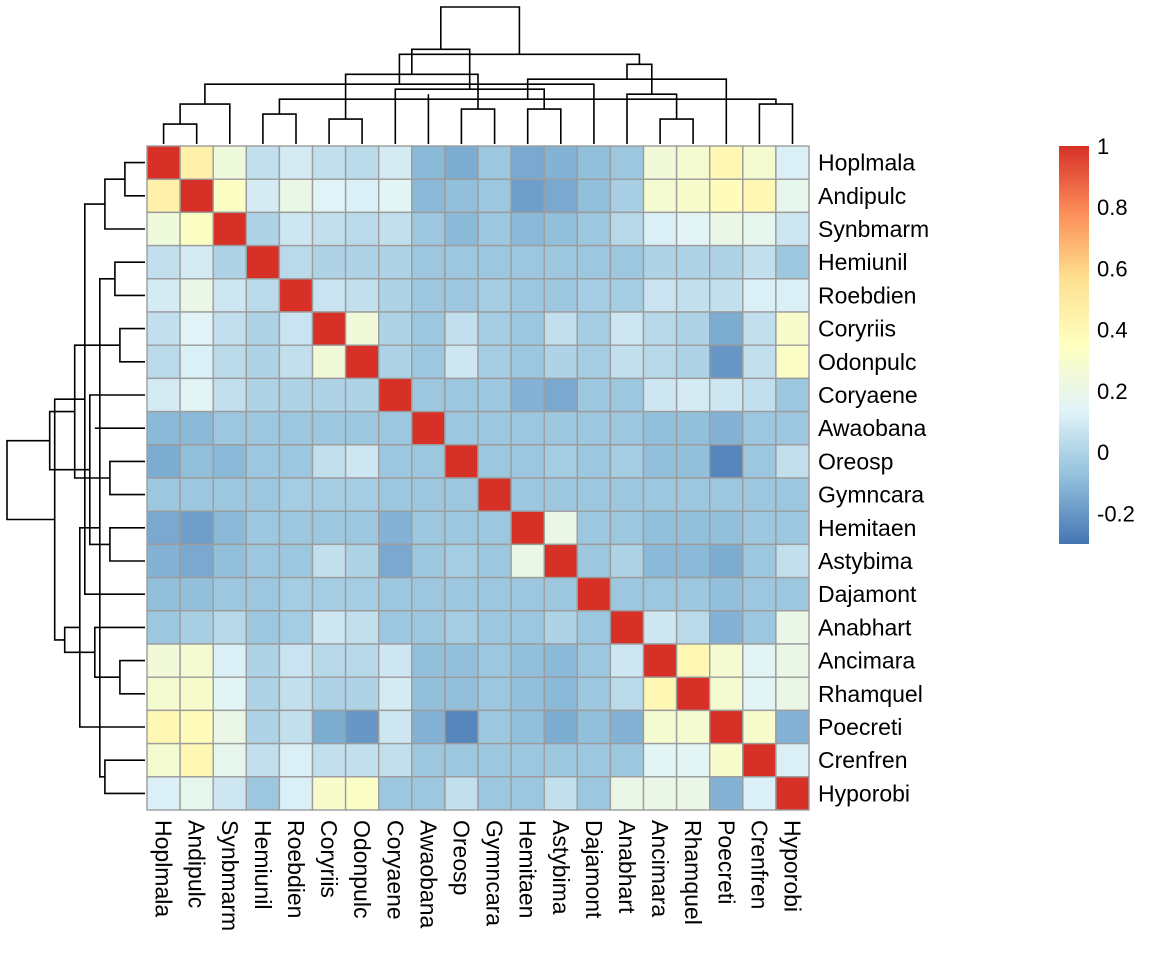 This screenshot has width=1152, height=960. I want to click on row-label: Hoplmala, so click(866, 163).